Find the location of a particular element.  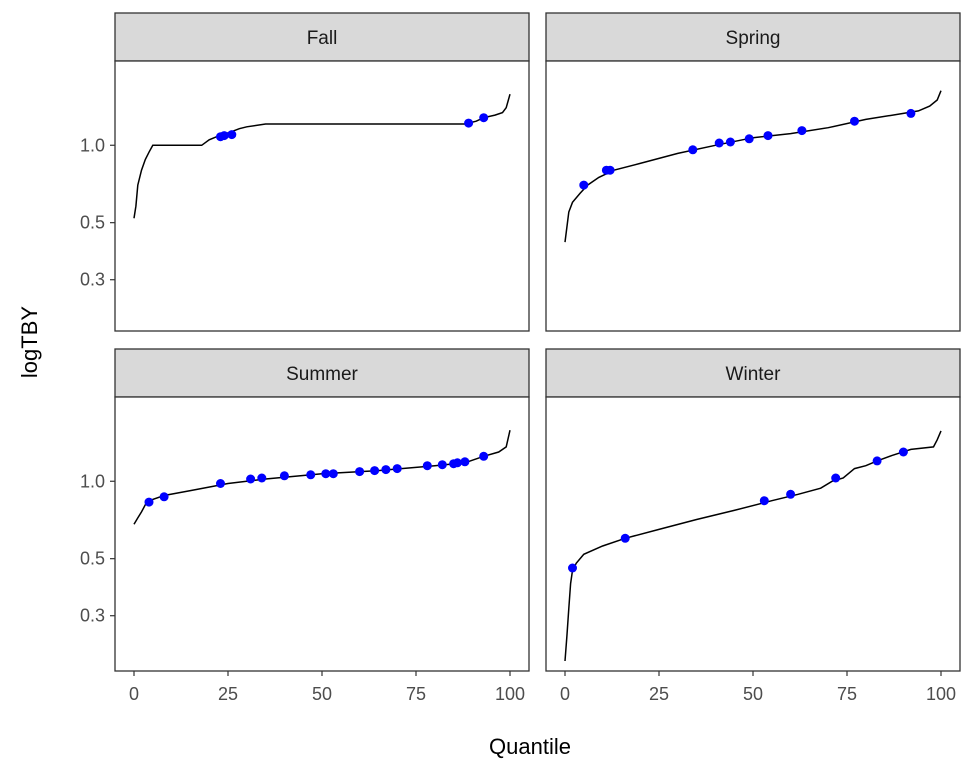

strip-label-spring: Spring is located at coordinates (753, 38).